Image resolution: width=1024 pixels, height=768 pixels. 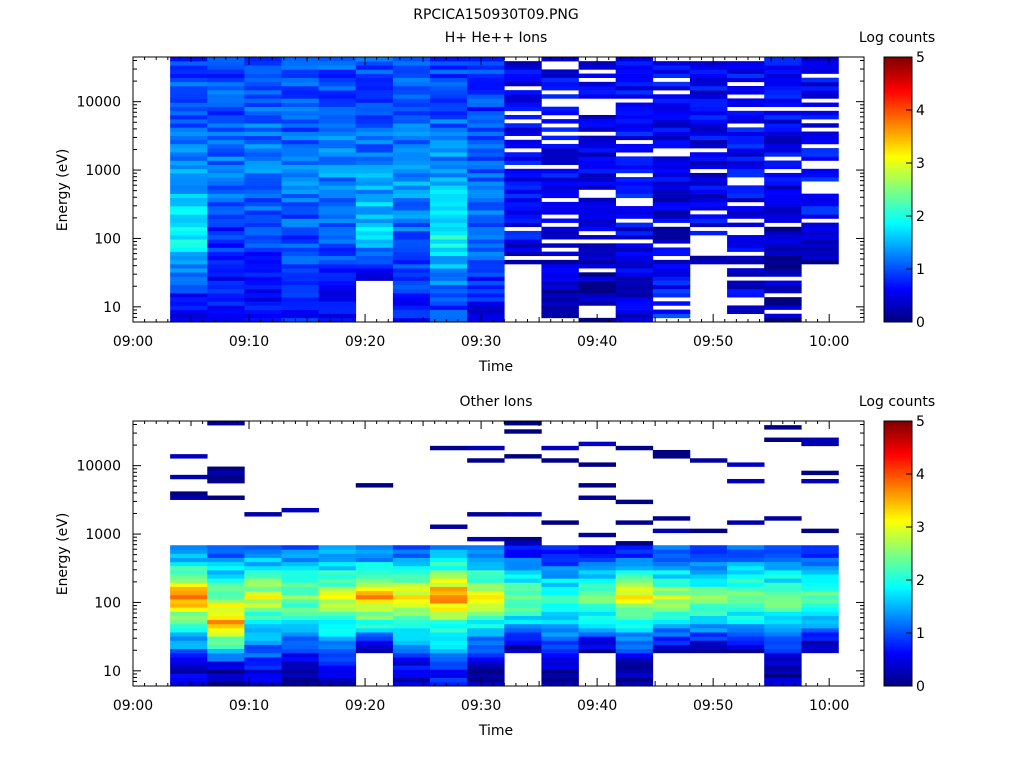 I want to click on y-tick-label: 10, so click(x=112, y=308).